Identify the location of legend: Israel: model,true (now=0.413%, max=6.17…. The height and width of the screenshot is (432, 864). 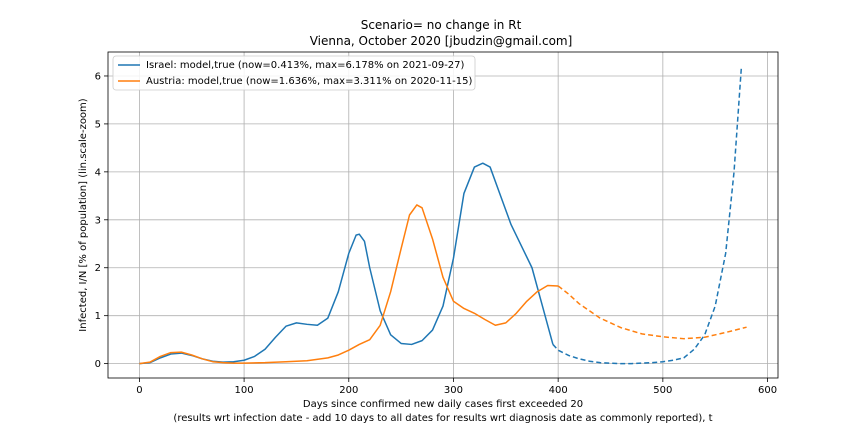
(294, 73).